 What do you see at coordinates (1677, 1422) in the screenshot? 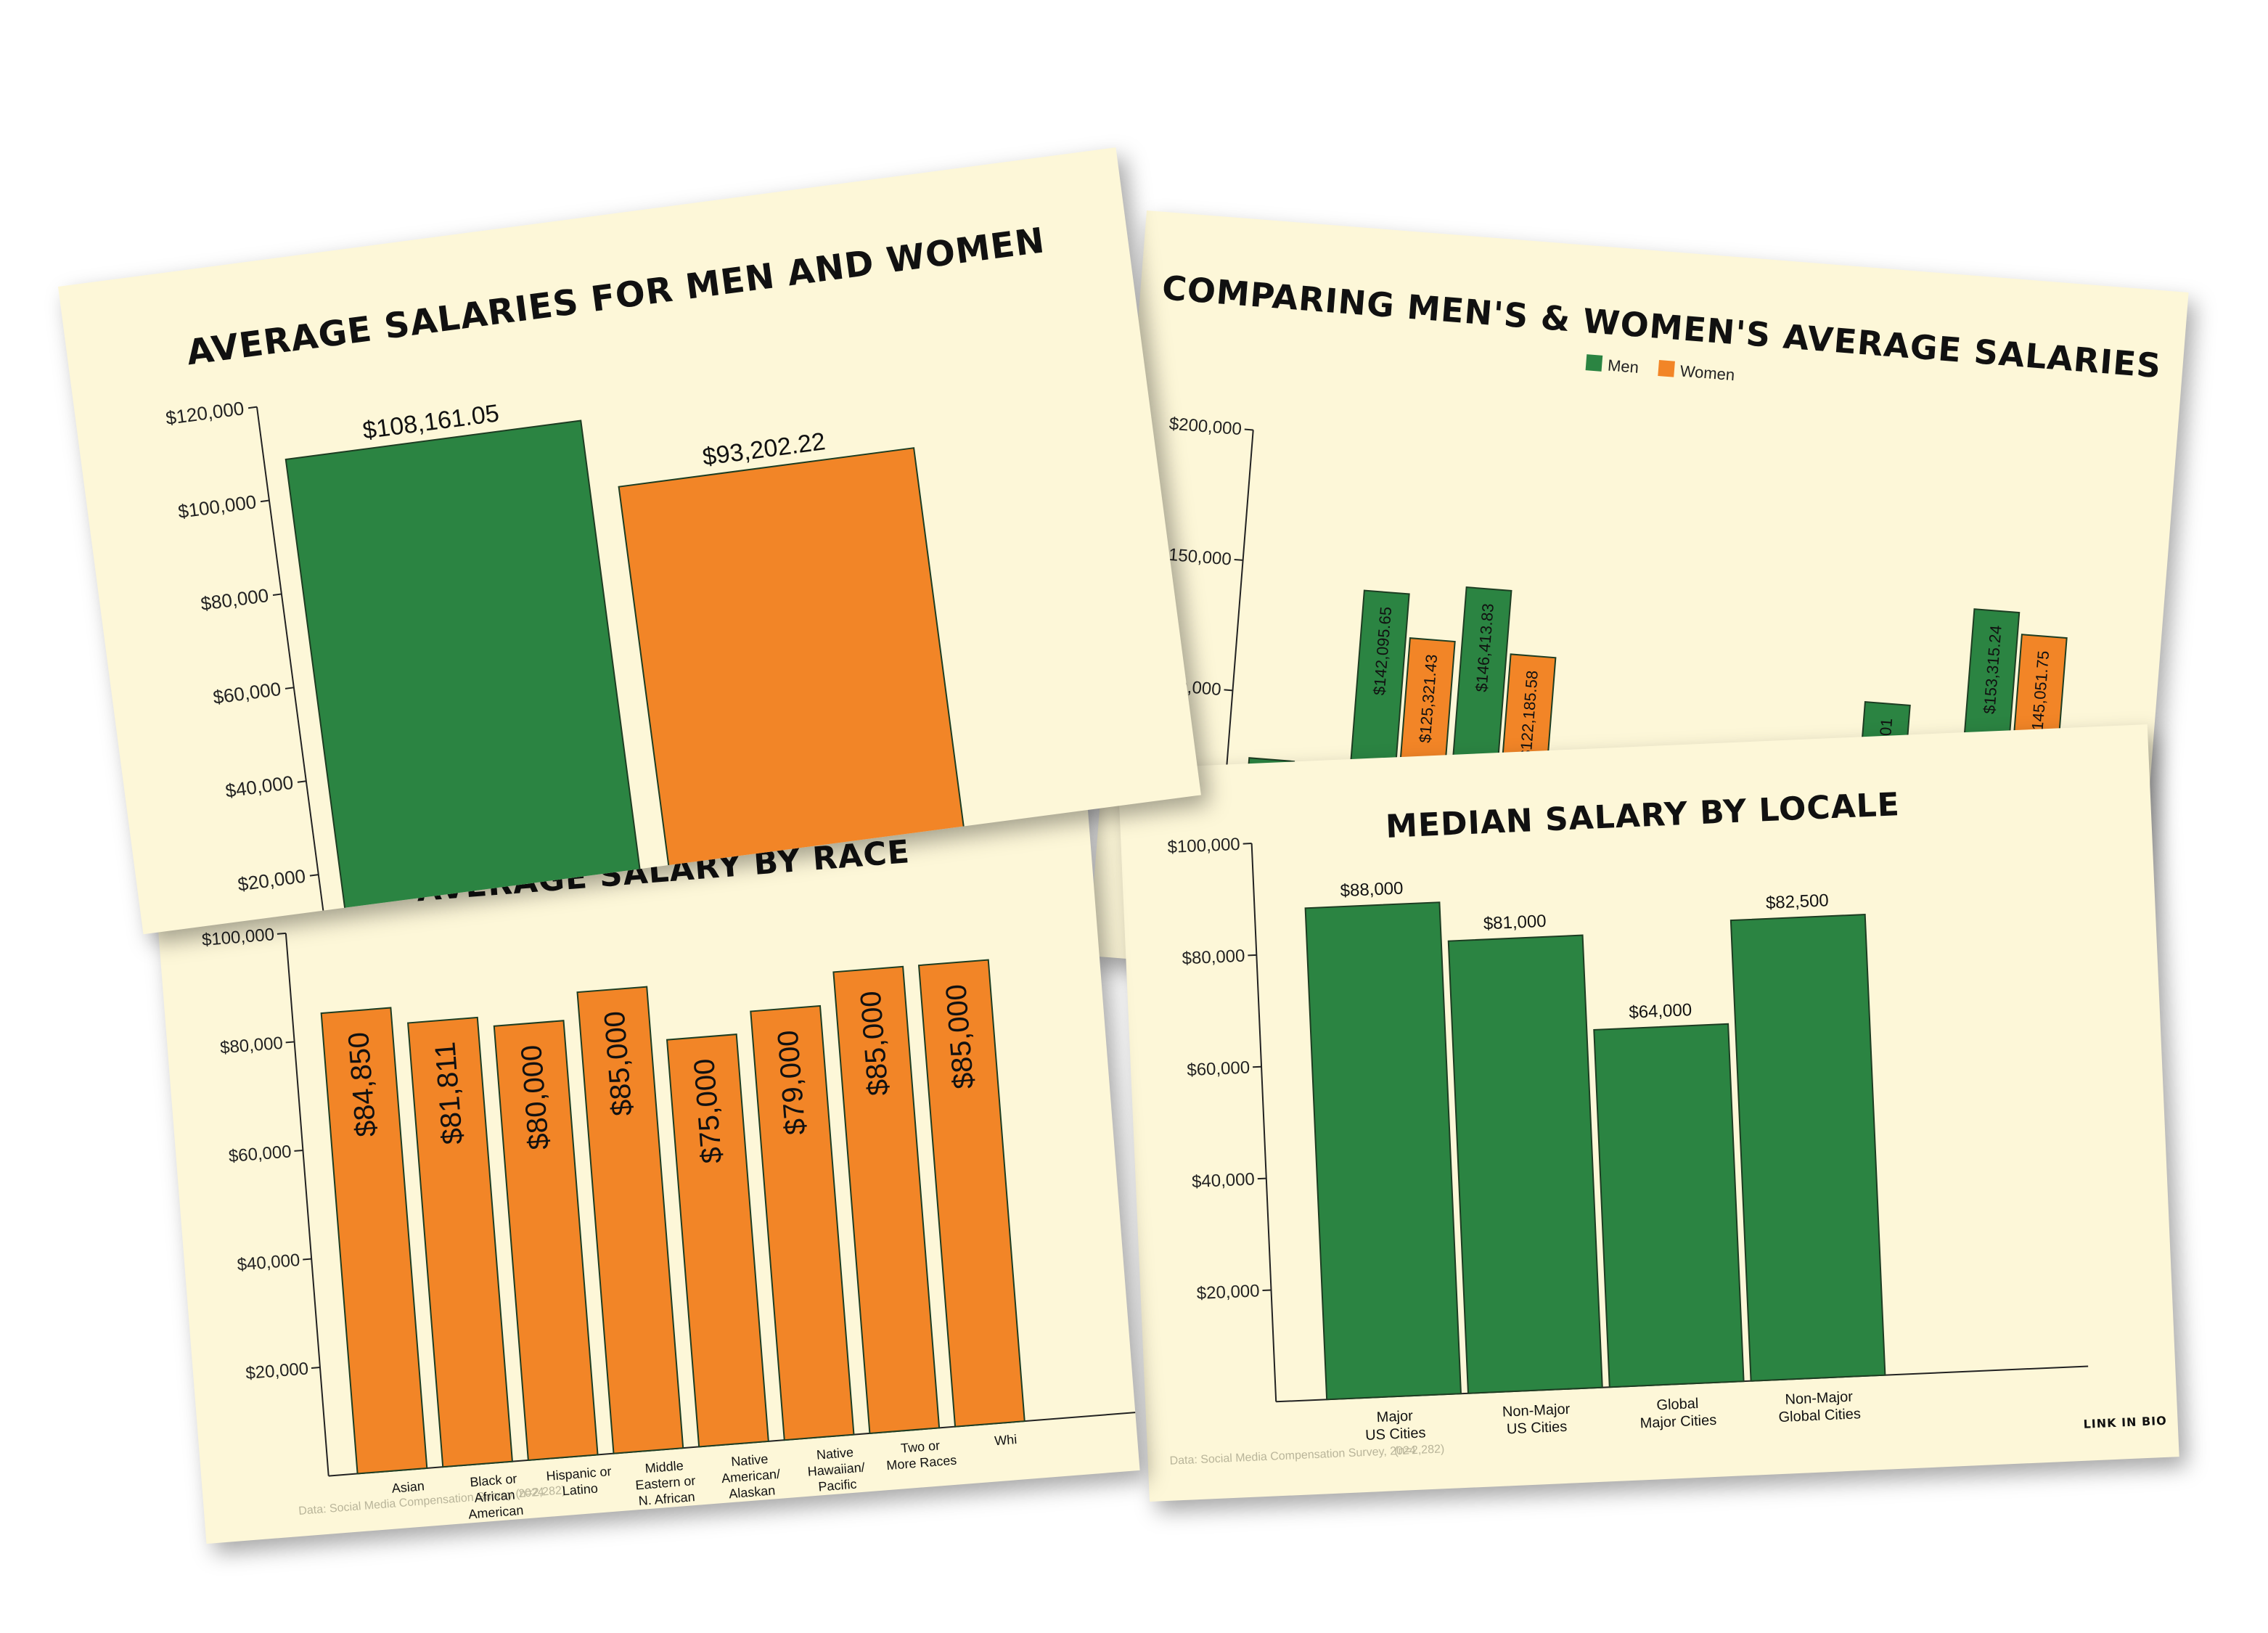
I see `x-category-label: Major Cities` at bounding box center [1677, 1422].